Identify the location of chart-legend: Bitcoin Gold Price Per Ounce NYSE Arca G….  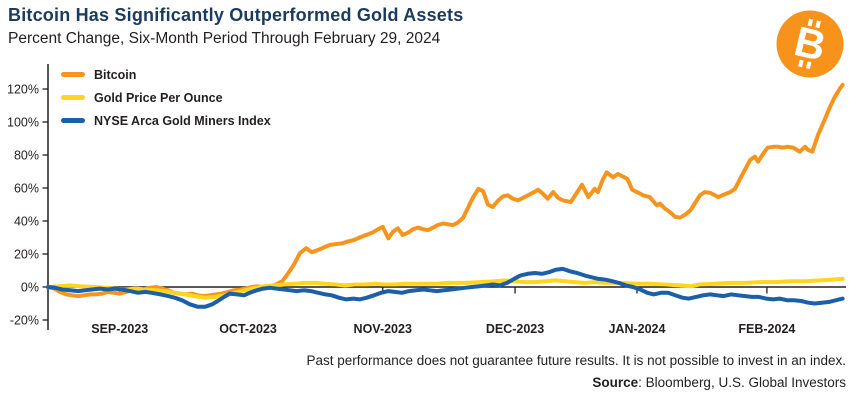
(166, 97).